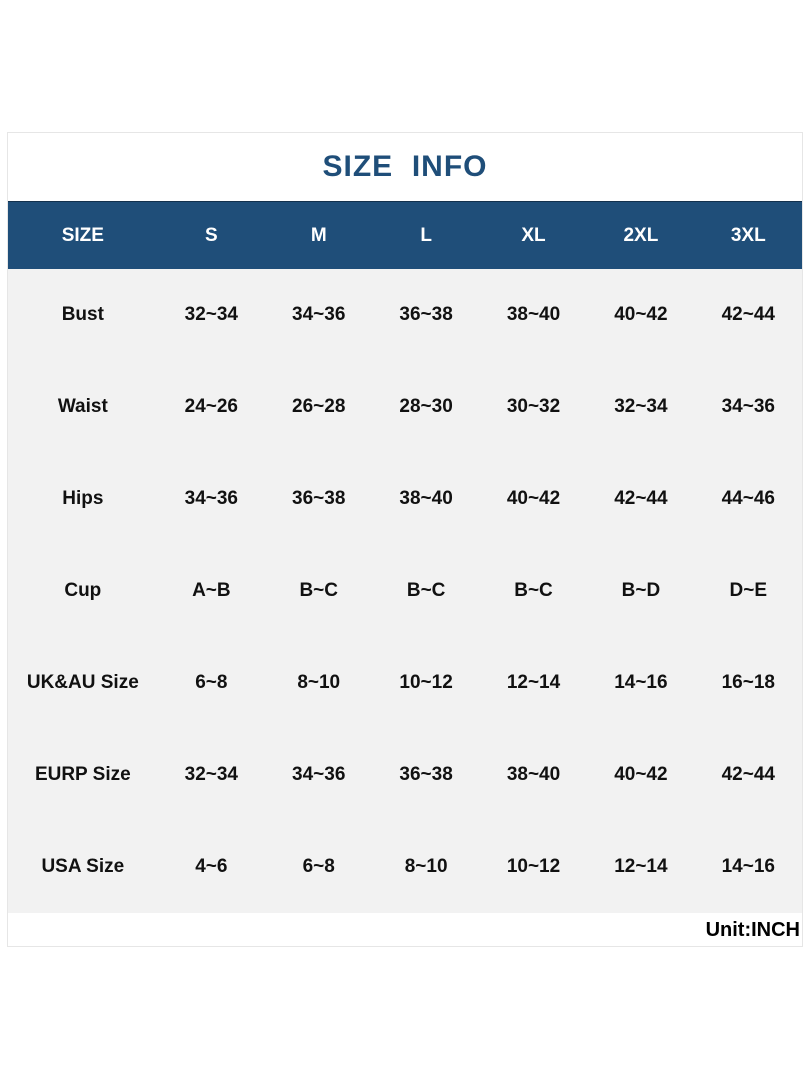  I want to click on header-cell-l: L, so click(426, 235).